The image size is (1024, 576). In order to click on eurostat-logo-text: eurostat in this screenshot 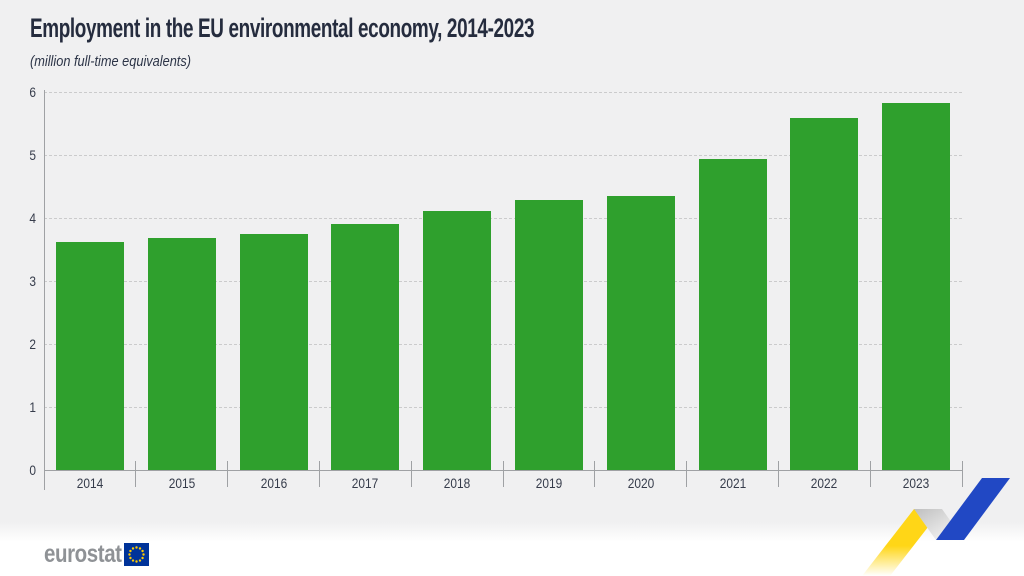, I will do `click(83, 554)`.